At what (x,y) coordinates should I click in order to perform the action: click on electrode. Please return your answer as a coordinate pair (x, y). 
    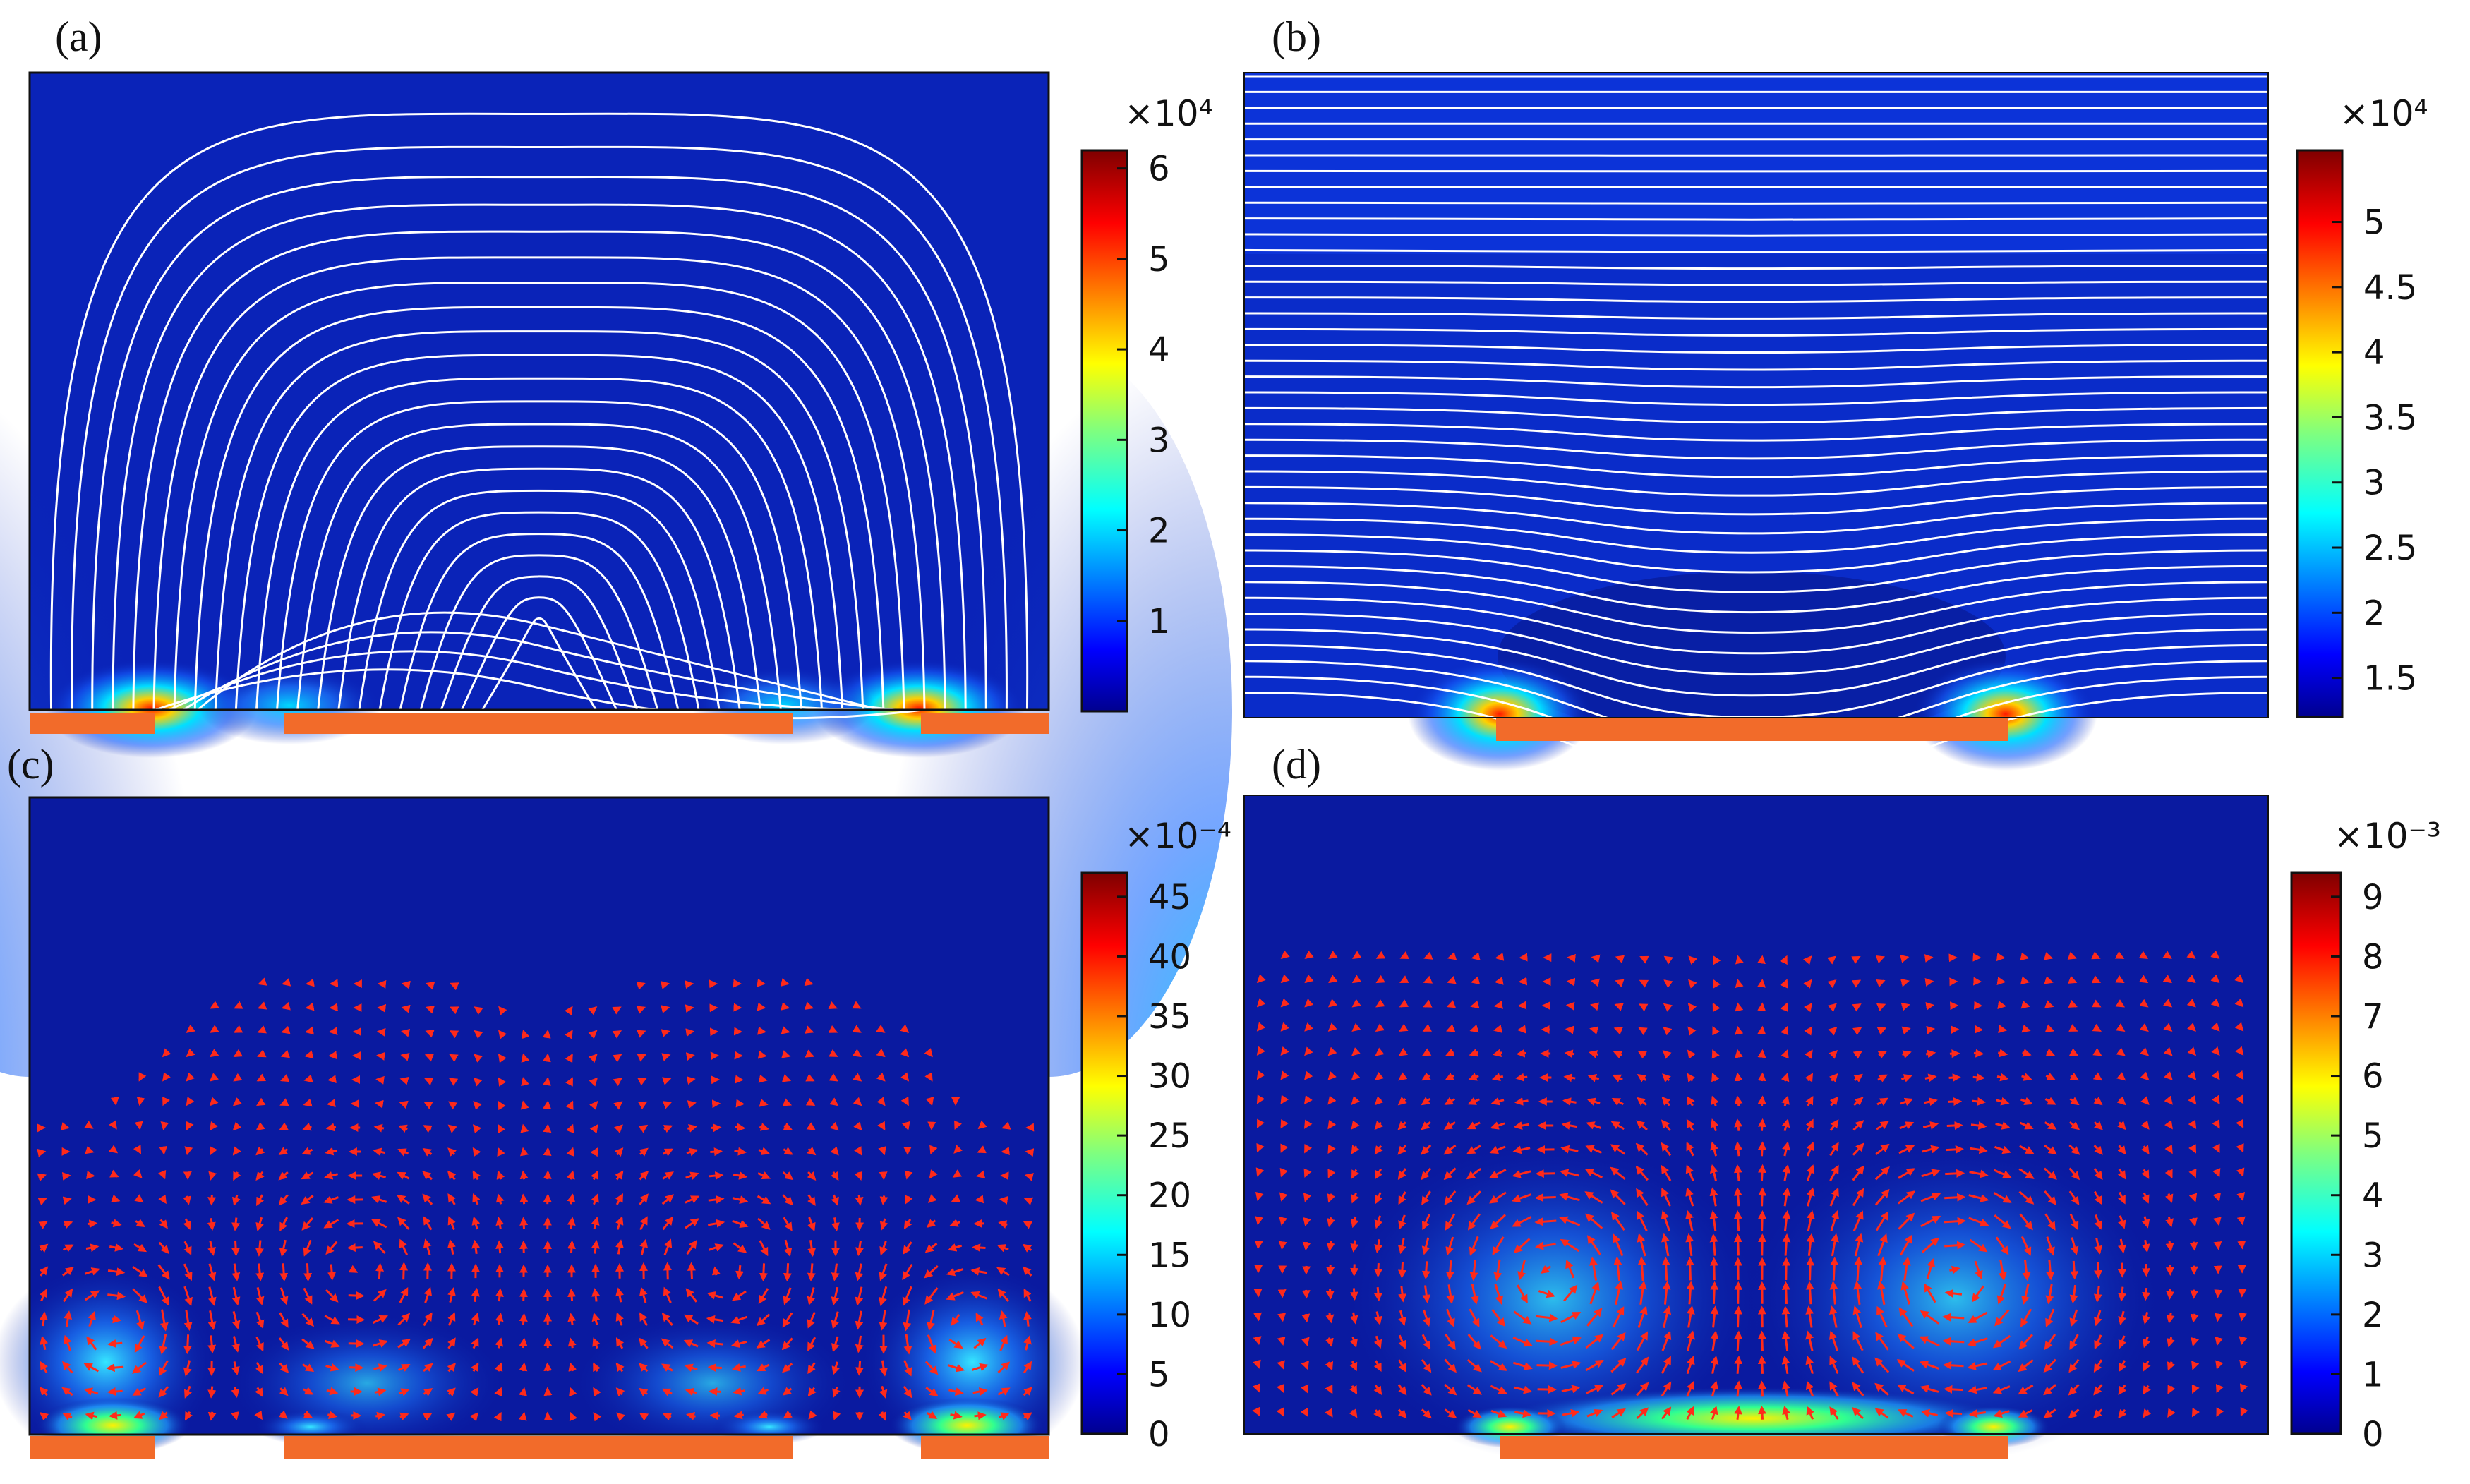
    Looking at the image, I should click on (985, 1447).